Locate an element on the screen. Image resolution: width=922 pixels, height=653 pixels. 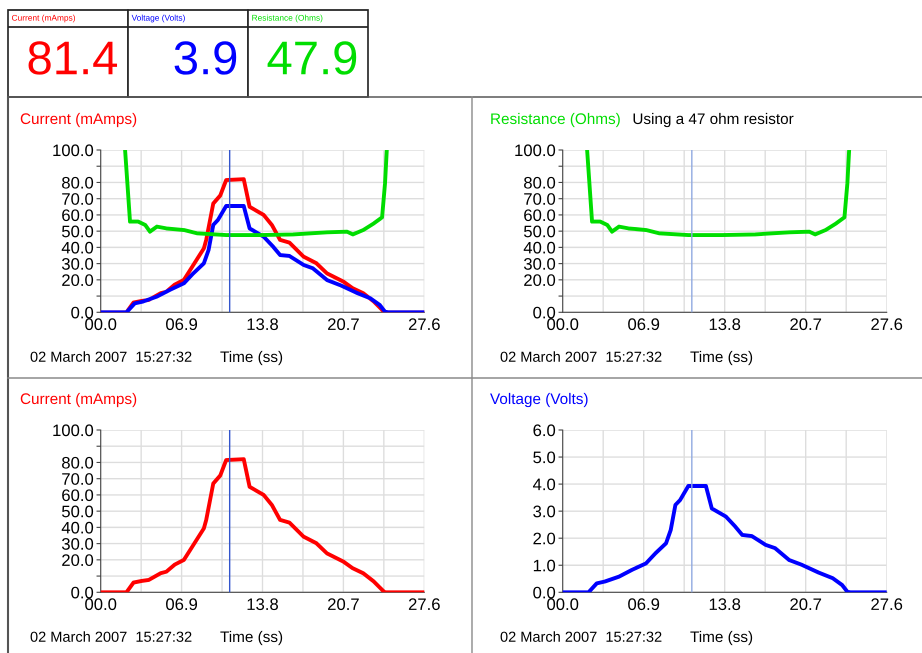
y-tick-label: 2.0 is located at coordinates (544, 538).